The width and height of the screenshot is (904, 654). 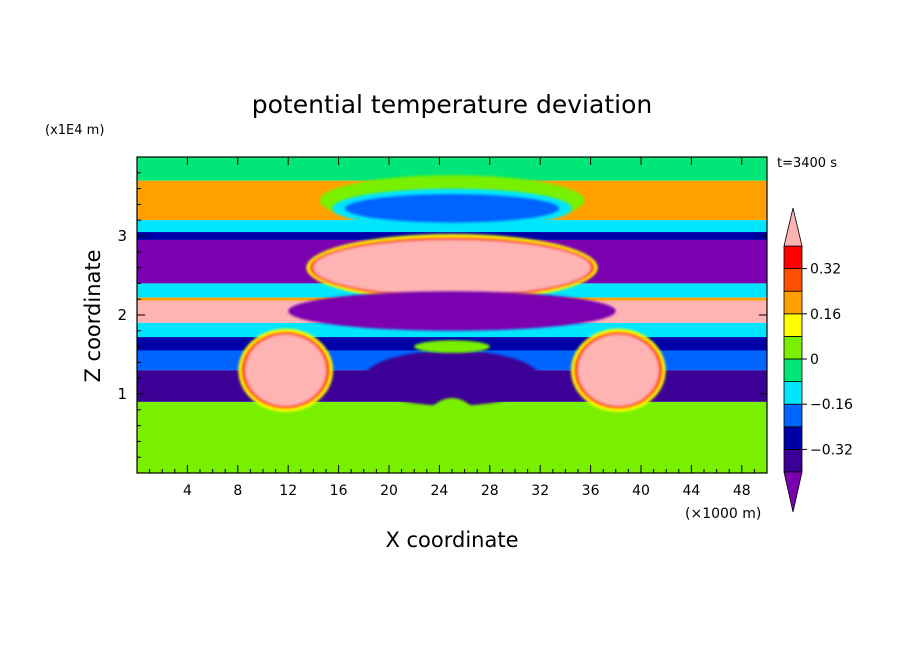 I want to click on colorbar-label: 0.16, so click(x=825, y=315).